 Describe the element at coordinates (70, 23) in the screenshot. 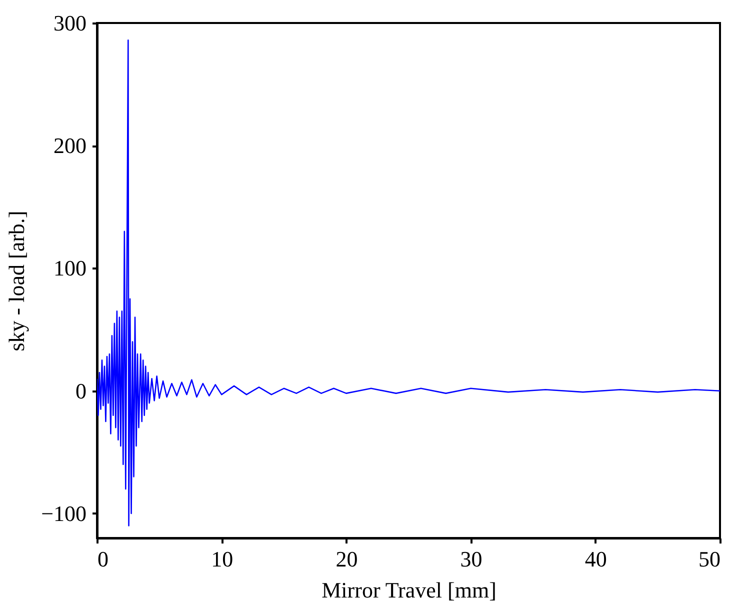

I see `y-tick-label: 300` at that location.